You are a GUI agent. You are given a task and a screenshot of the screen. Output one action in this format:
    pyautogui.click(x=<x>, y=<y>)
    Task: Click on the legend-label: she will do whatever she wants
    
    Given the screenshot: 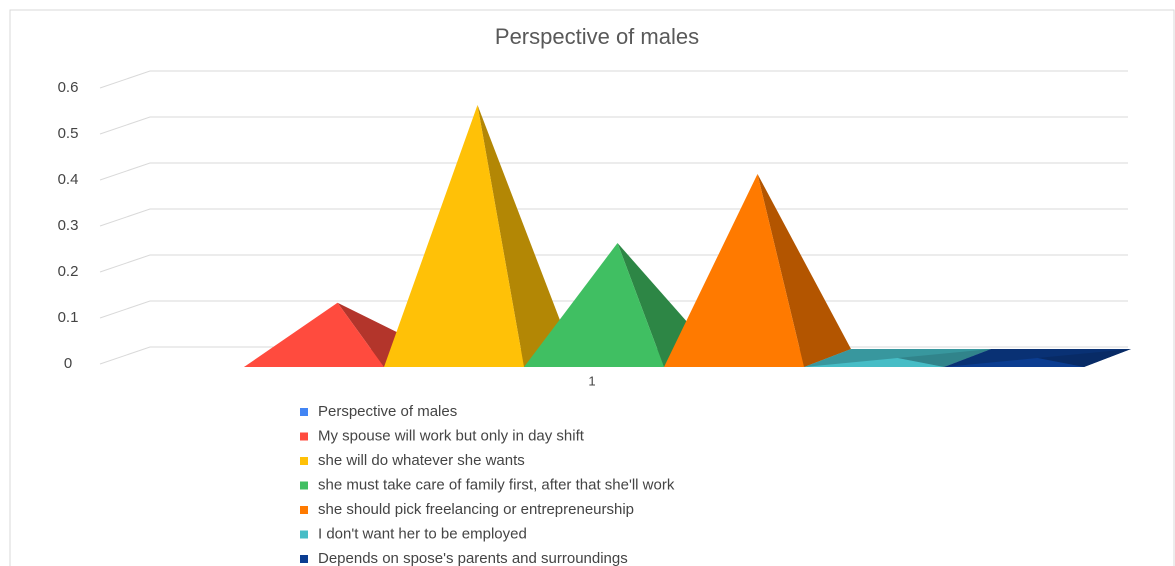 What is the action you would take?
    pyautogui.click(x=421, y=460)
    